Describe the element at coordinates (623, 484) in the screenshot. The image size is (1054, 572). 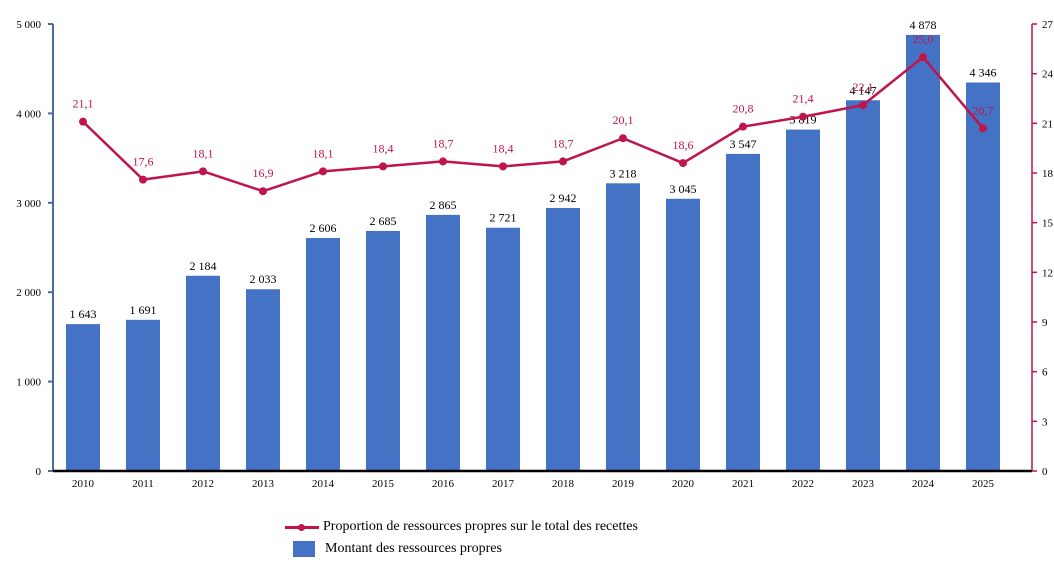
I see `x-tick-label-2019: 2019` at that location.